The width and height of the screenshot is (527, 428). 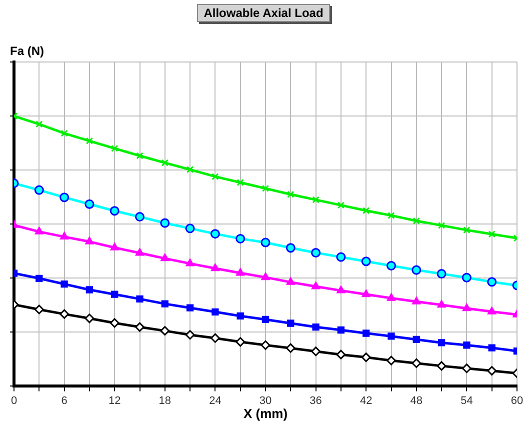 What do you see at coordinates (165, 400) in the screenshot?
I see `x-tick-label: 18` at bounding box center [165, 400].